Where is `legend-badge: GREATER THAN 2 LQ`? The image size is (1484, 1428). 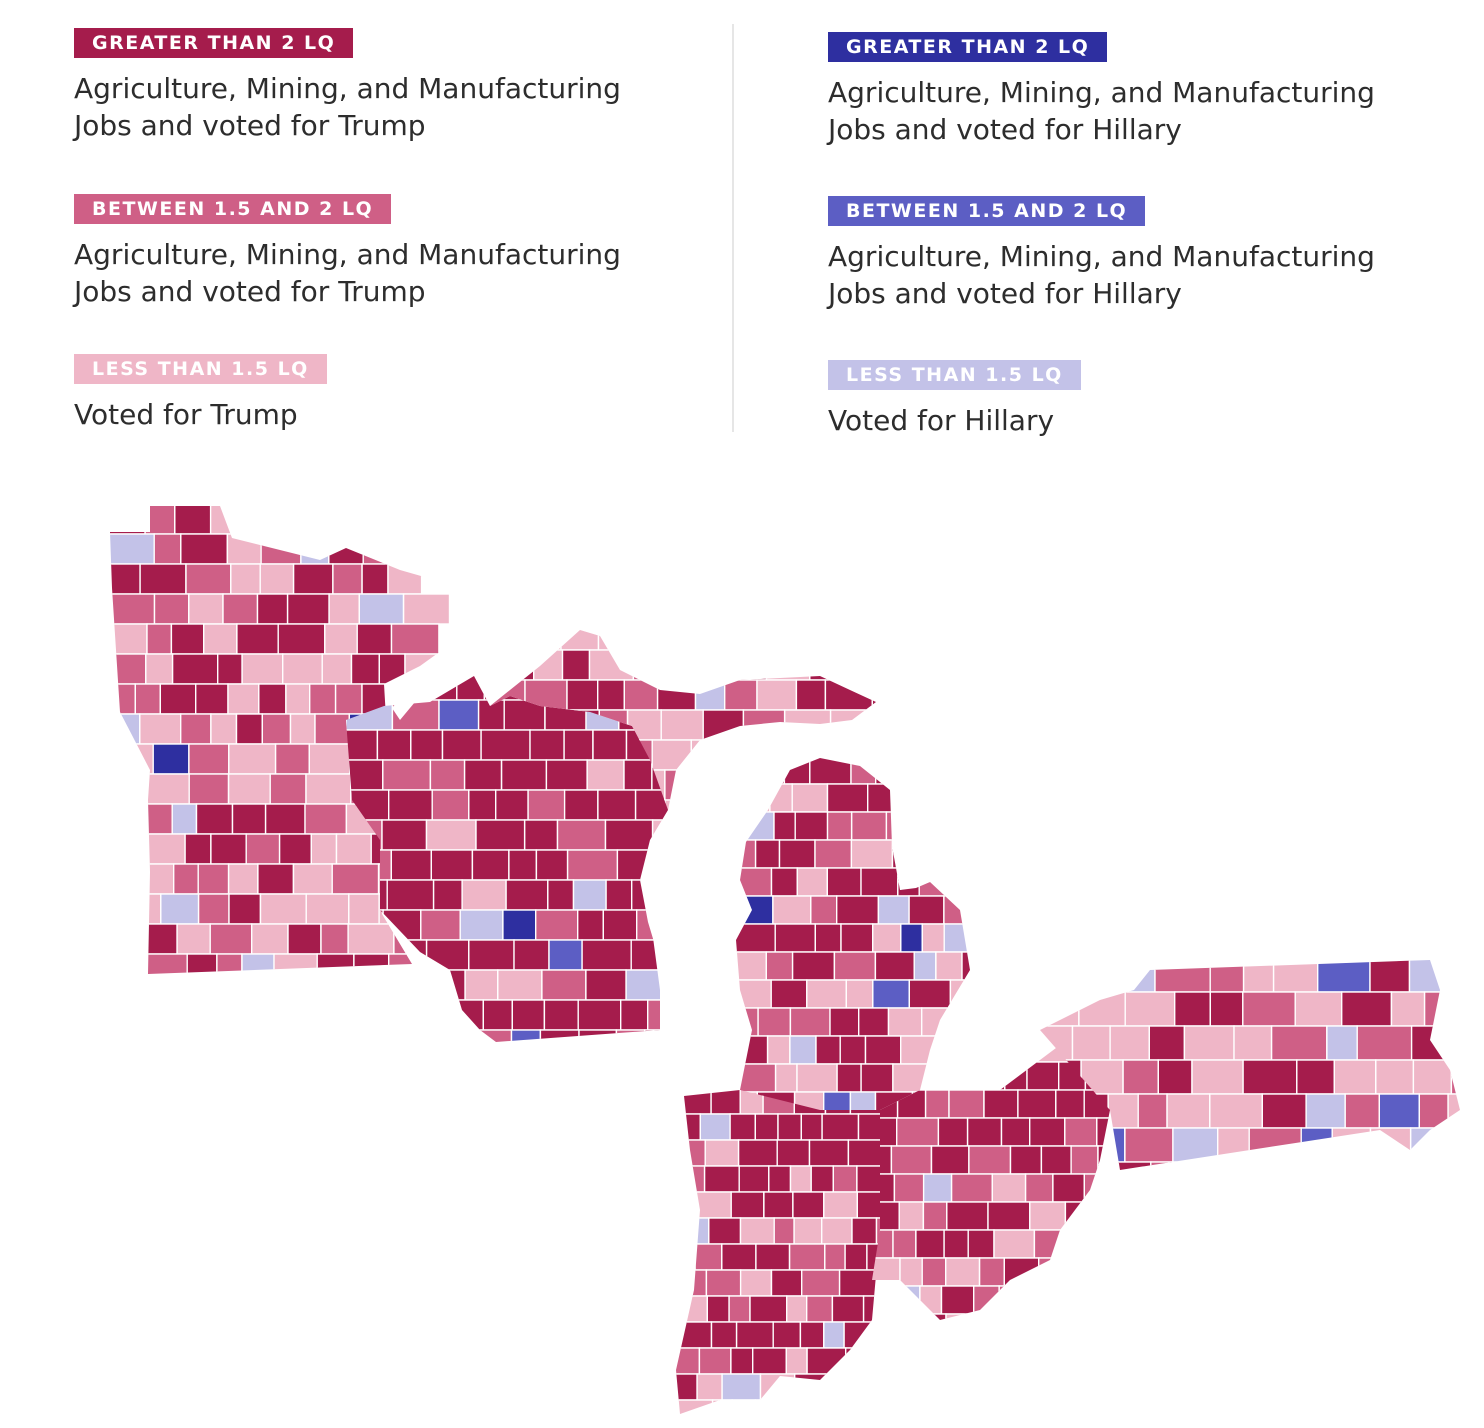
legend-badge: GREATER THAN 2 LQ is located at coordinates (968, 47).